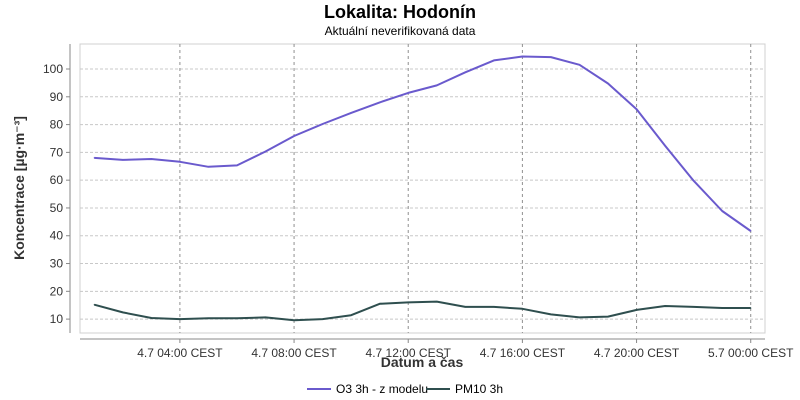  Describe the element at coordinates (57, 236) in the screenshot. I see `y-tick-label: 40` at that location.